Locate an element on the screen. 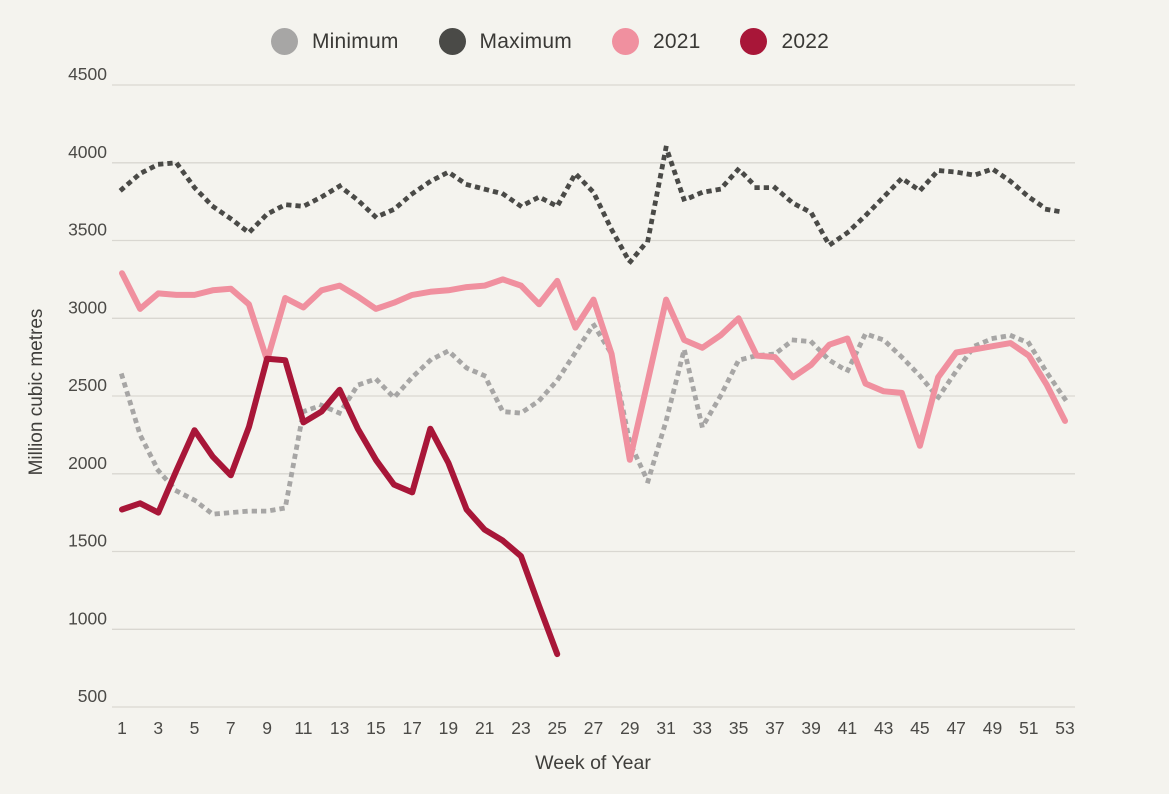 Image resolution: width=1169 pixels, height=794 pixels. x-tick-label: 29 is located at coordinates (629, 728).